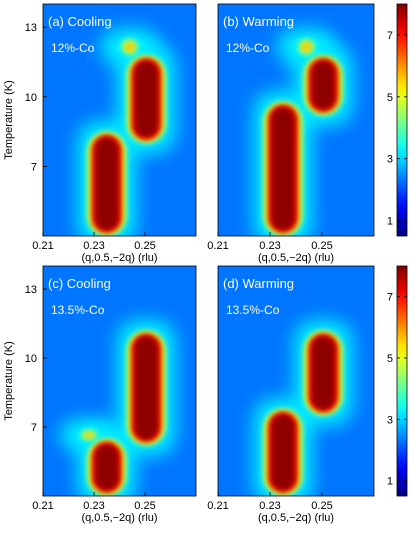 The height and width of the screenshot is (537, 415). I want to click on panel-label: (c) Cooling, so click(79, 283).